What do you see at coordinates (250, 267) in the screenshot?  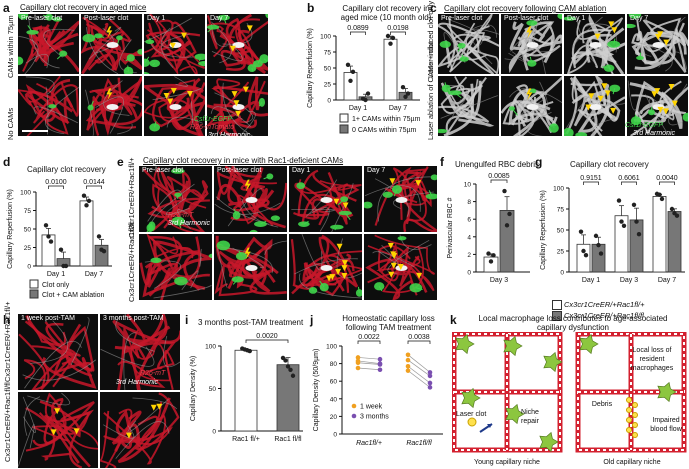 I see `panel-e-micrograph-r2-c2` at bounding box center [250, 267].